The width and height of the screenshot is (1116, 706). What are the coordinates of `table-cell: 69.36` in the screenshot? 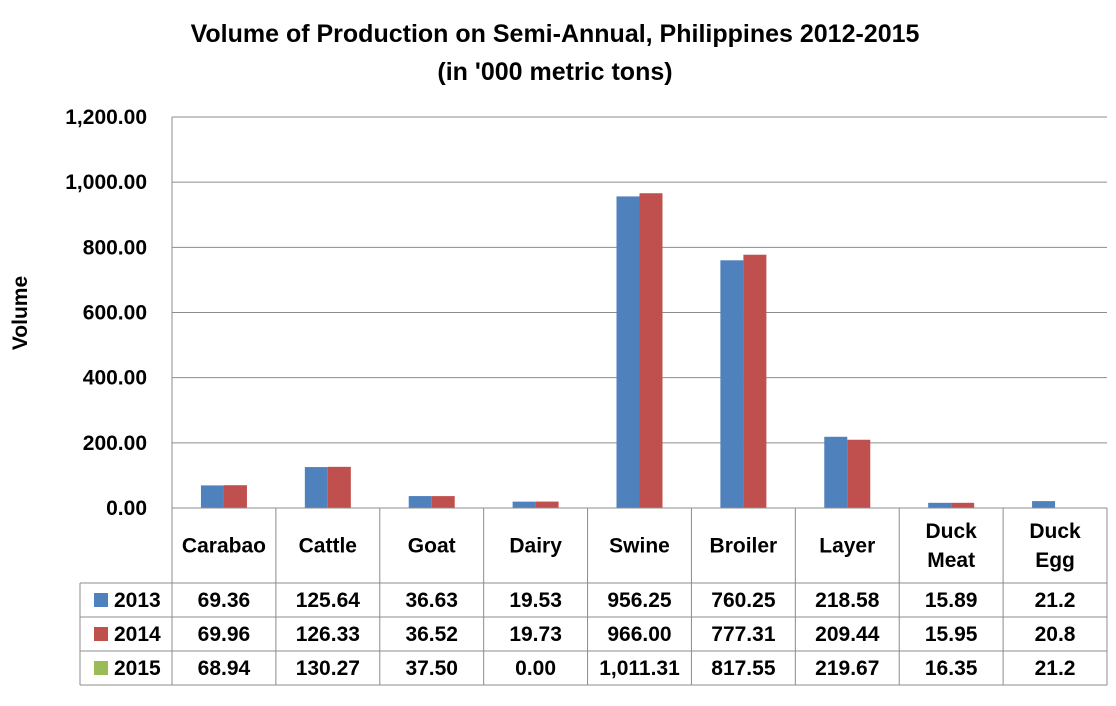 It's located at (224, 600).